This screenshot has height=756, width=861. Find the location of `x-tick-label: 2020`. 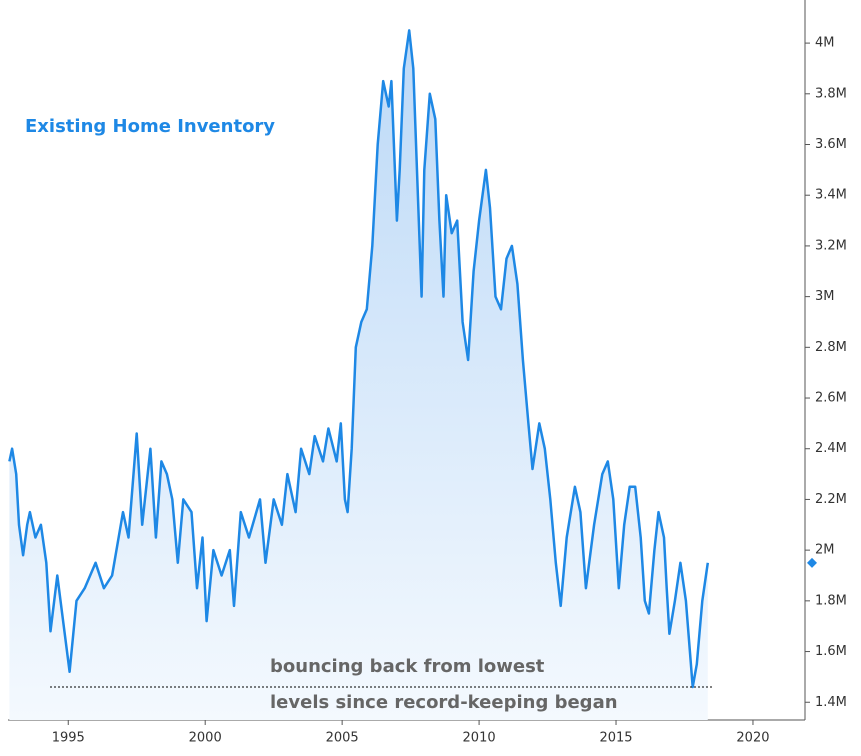

x-tick-label: 2020 is located at coordinates (752, 738).